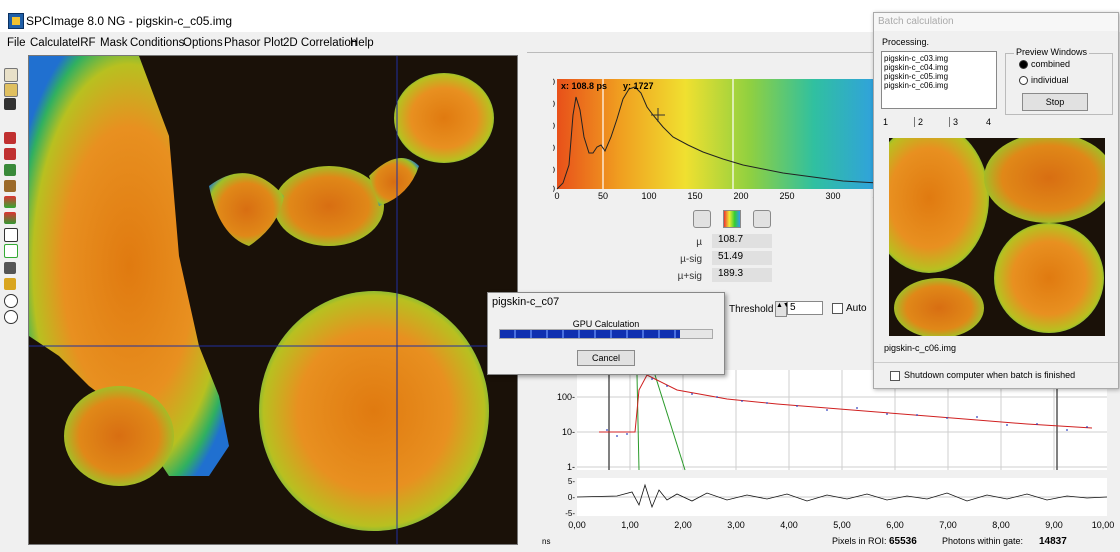  Describe the element at coordinates (895, 525) in the screenshot. I see `decay-x-tick: 6,00` at that location.